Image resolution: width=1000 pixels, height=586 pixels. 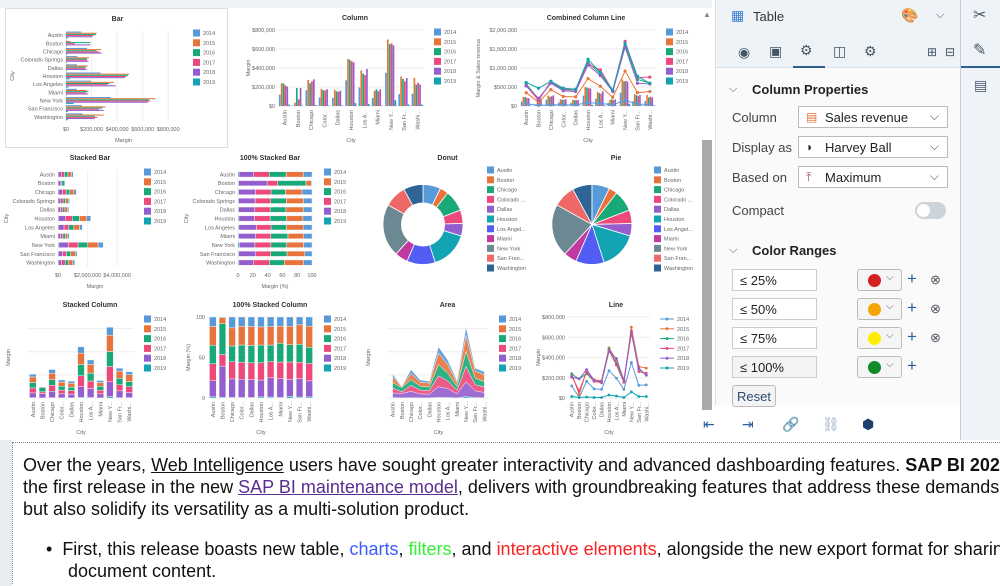 What do you see at coordinates (930, 210) in the screenshot?
I see `compact-toggle` at bounding box center [930, 210].